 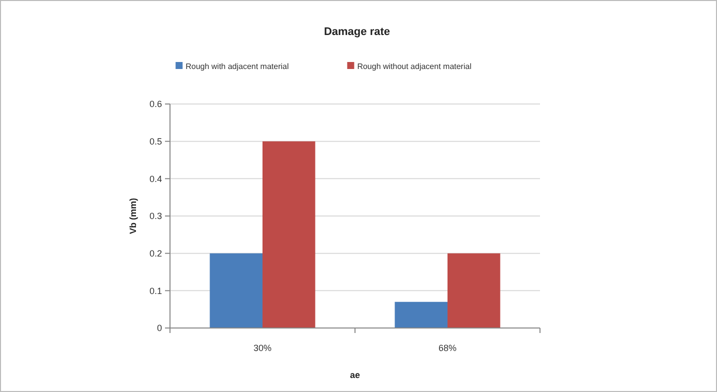 What do you see at coordinates (447, 348) in the screenshot?
I see `x-tick-label: 68%` at bounding box center [447, 348].